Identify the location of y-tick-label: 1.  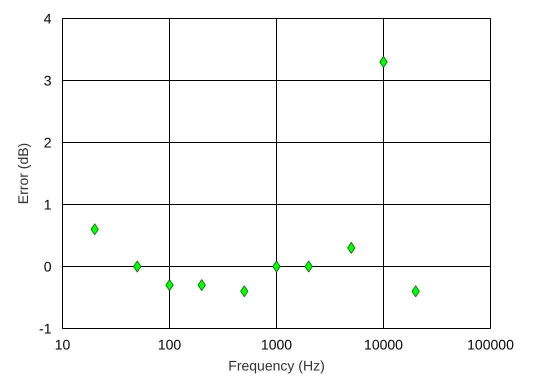
(48, 204).